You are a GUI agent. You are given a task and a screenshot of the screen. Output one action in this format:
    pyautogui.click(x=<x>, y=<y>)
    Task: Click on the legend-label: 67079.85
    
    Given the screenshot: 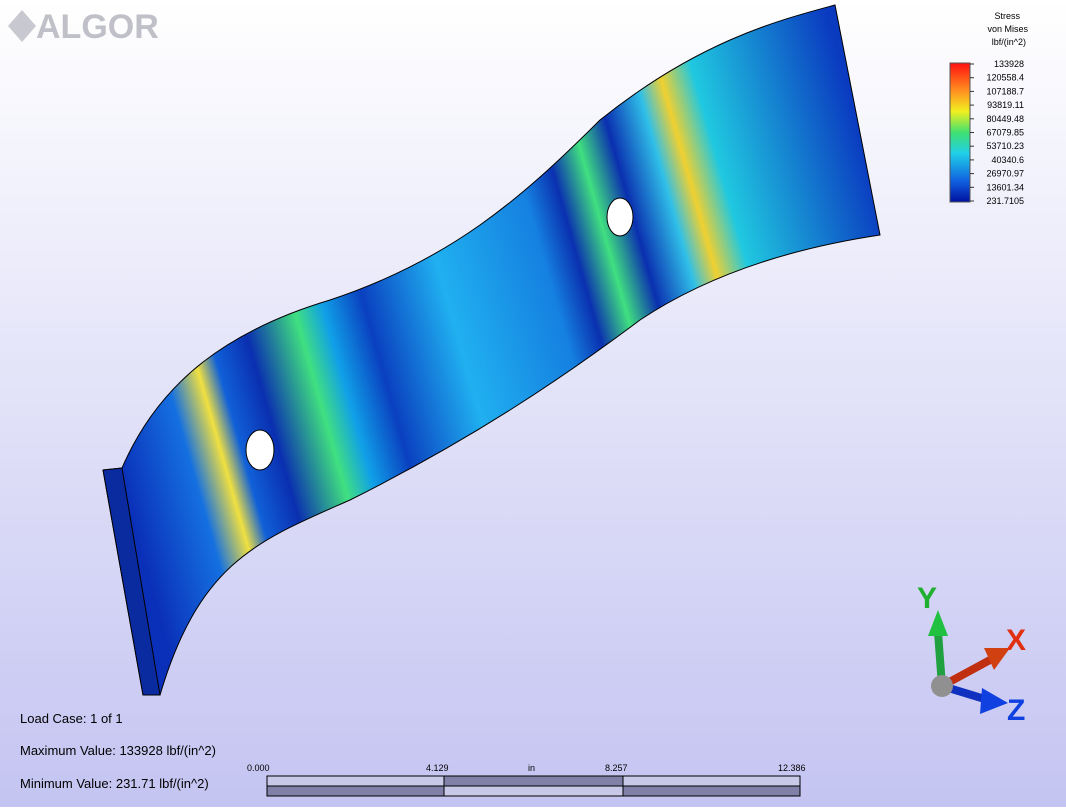 What is the action you would take?
    pyautogui.click(x=1005, y=133)
    